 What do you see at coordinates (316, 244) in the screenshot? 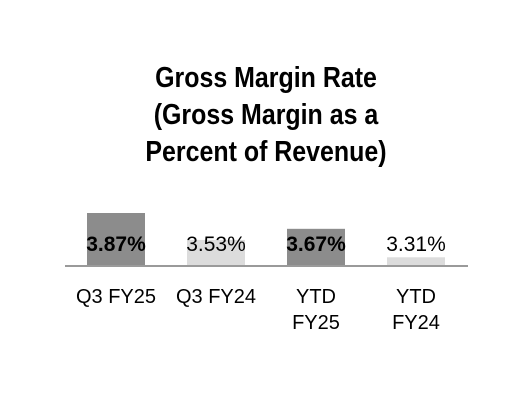
I see `data-label-2: 3.67%` at bounding box center [316, 244].